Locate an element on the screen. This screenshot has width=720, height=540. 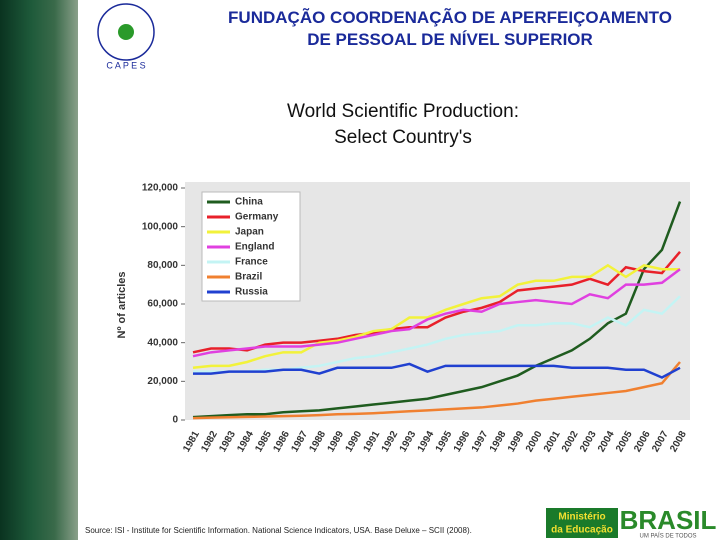
logo-globe is located at coordinates (126, 32).